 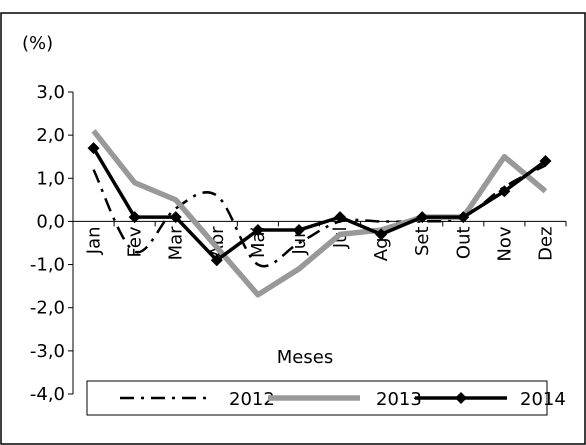 What do you see at coordinates (50, 135) in the screenshot?
I see `y-tick-label: 2,0` at bounding box center [50, 135].